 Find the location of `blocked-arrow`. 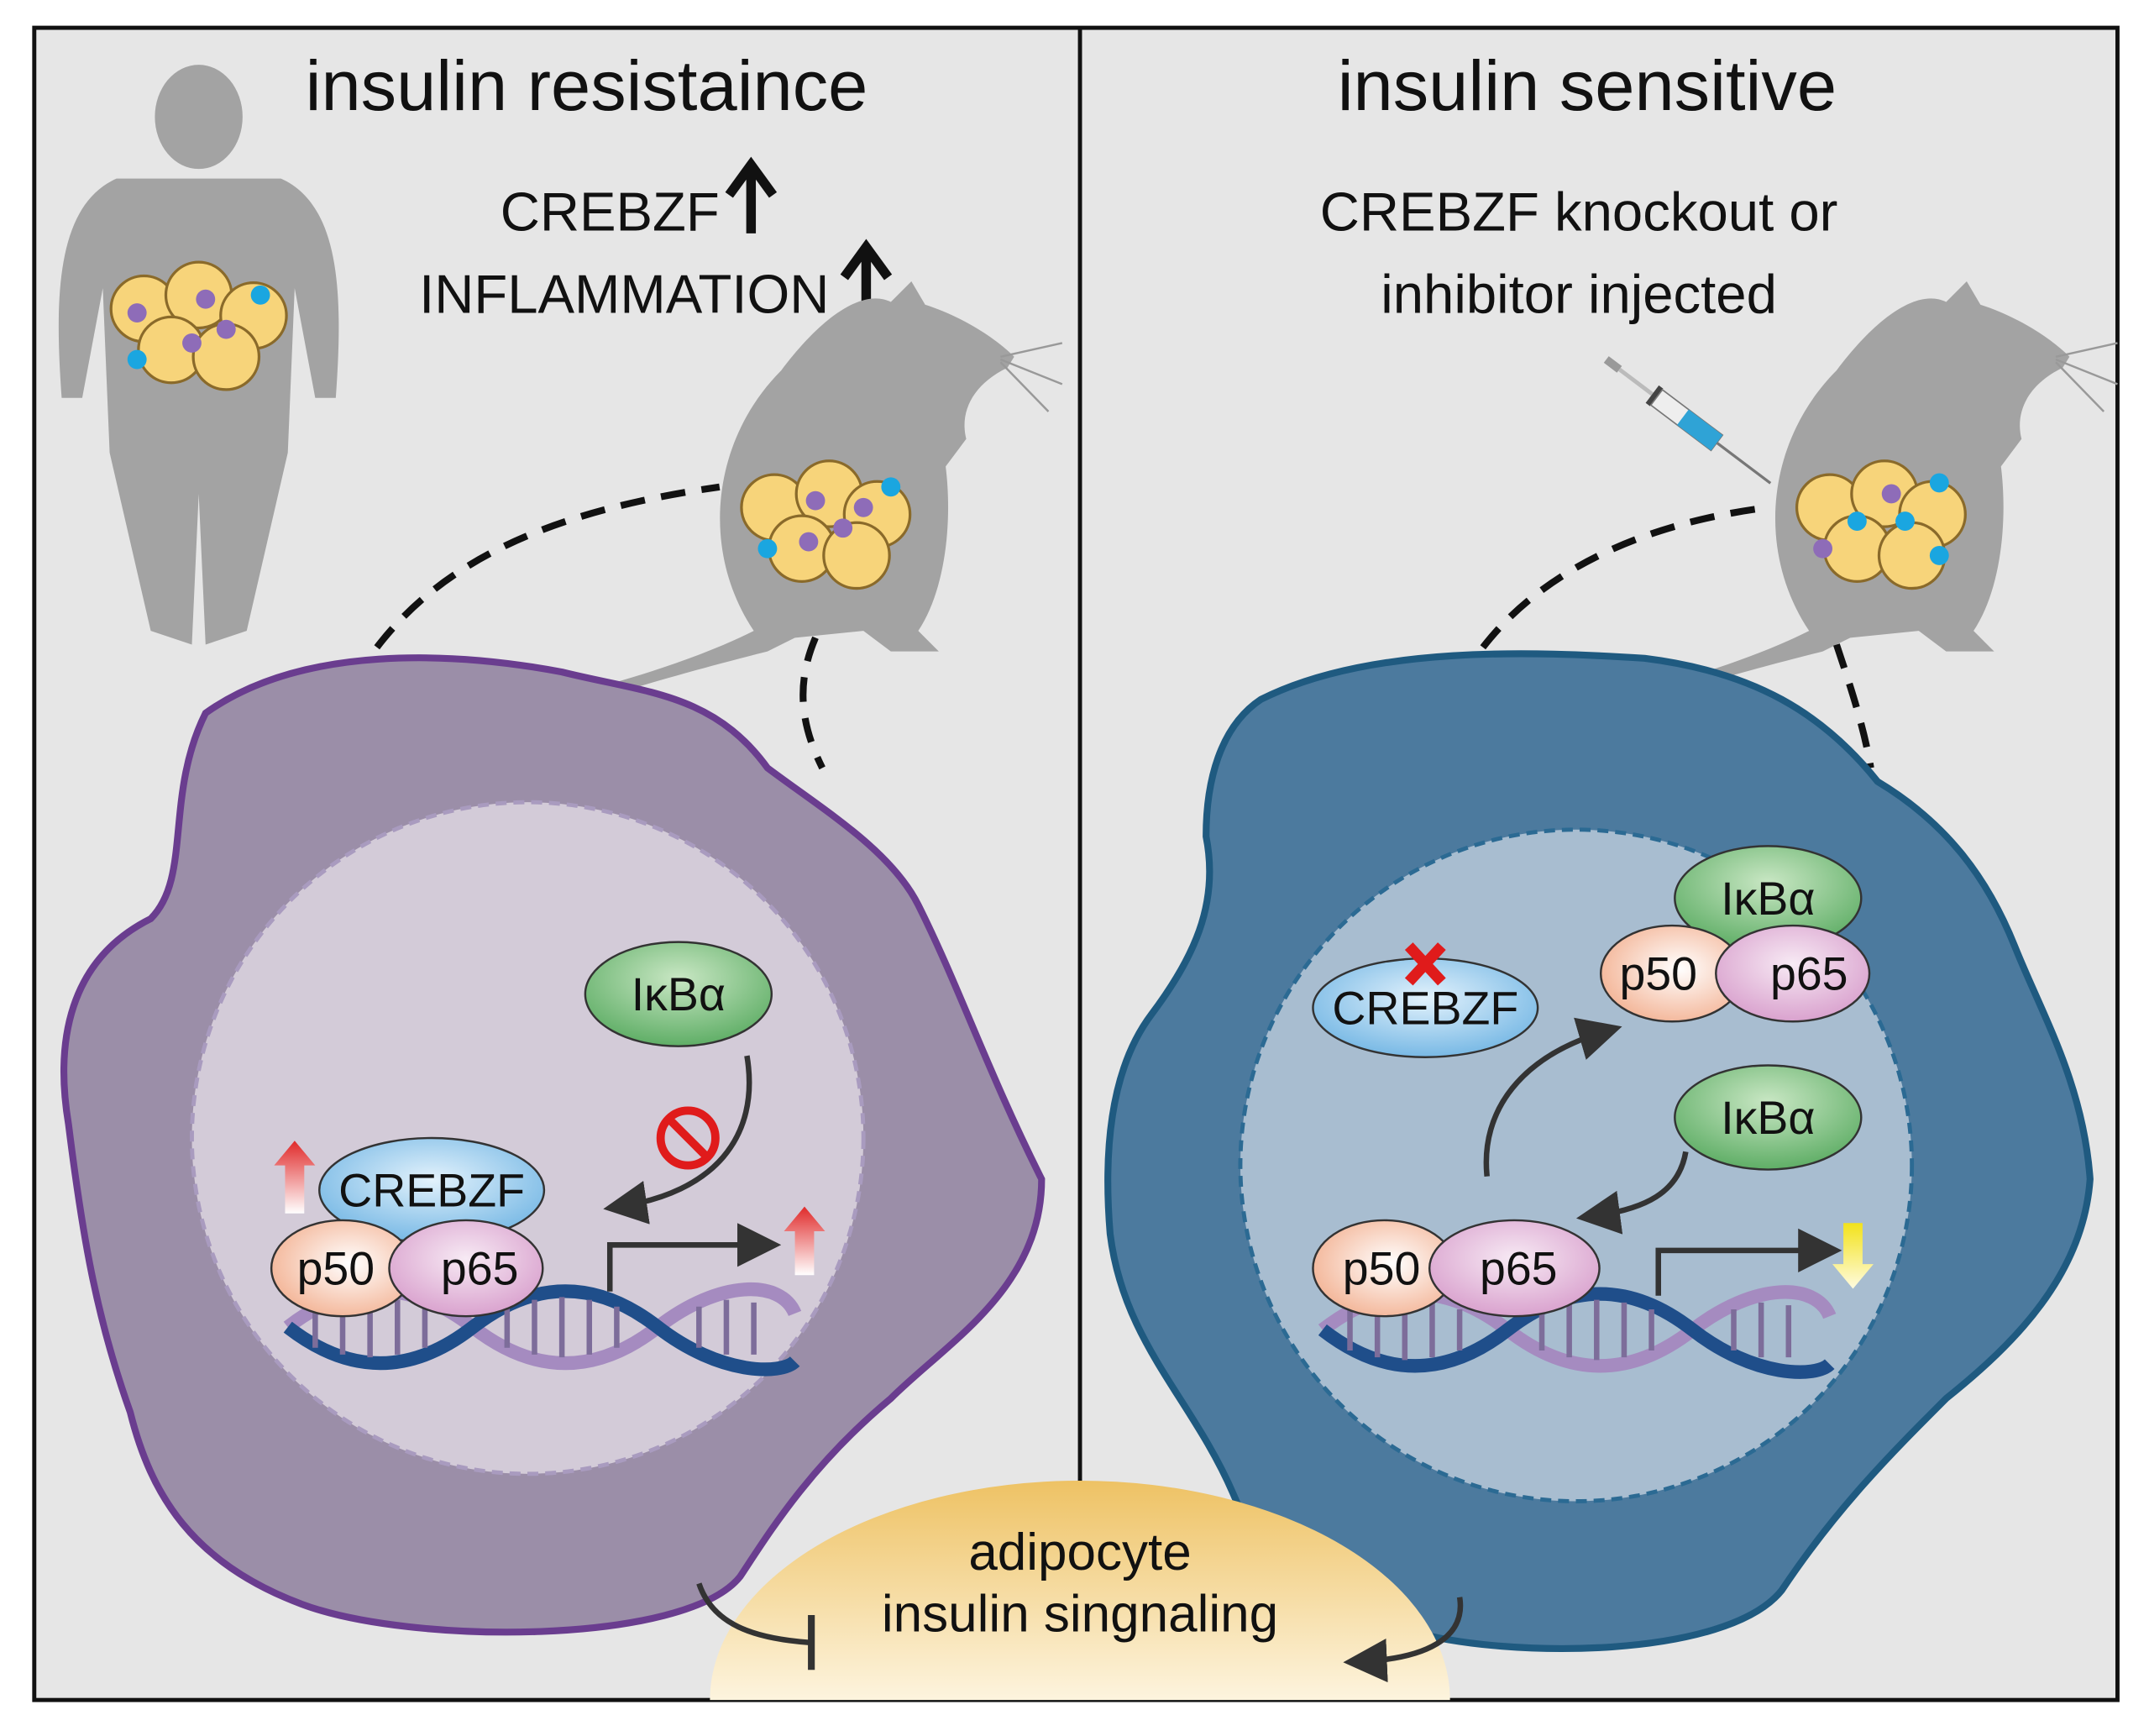

blocked-arrow is located at coordinates (677, 1140).